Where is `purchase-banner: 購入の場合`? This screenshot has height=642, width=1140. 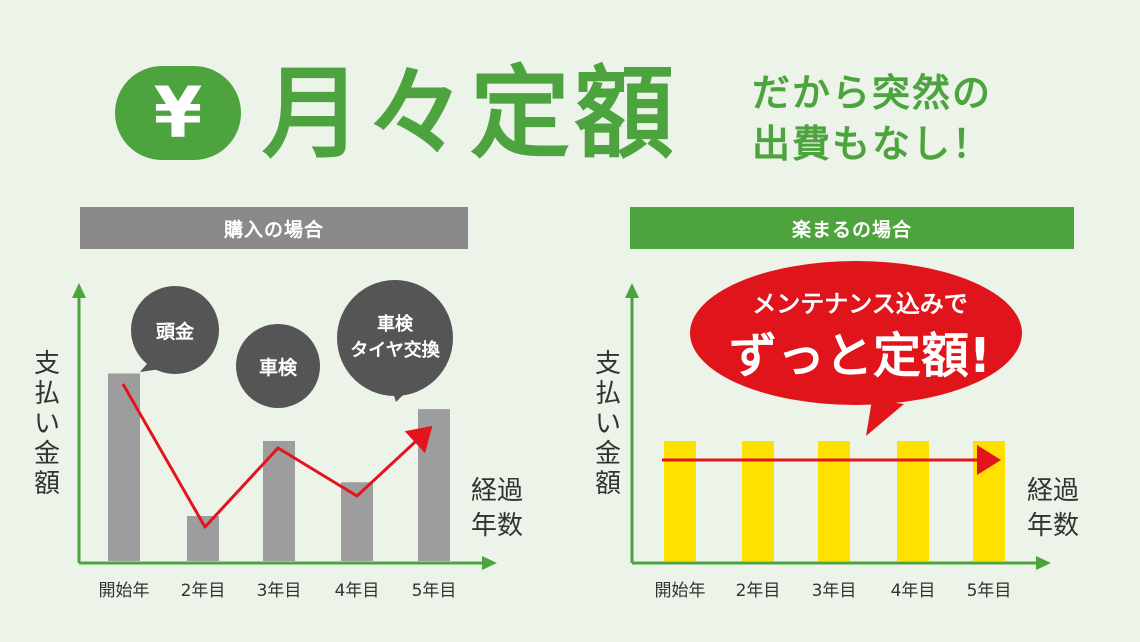 purchase-banner: 購入の場合 is located at coordinates (274, 228).